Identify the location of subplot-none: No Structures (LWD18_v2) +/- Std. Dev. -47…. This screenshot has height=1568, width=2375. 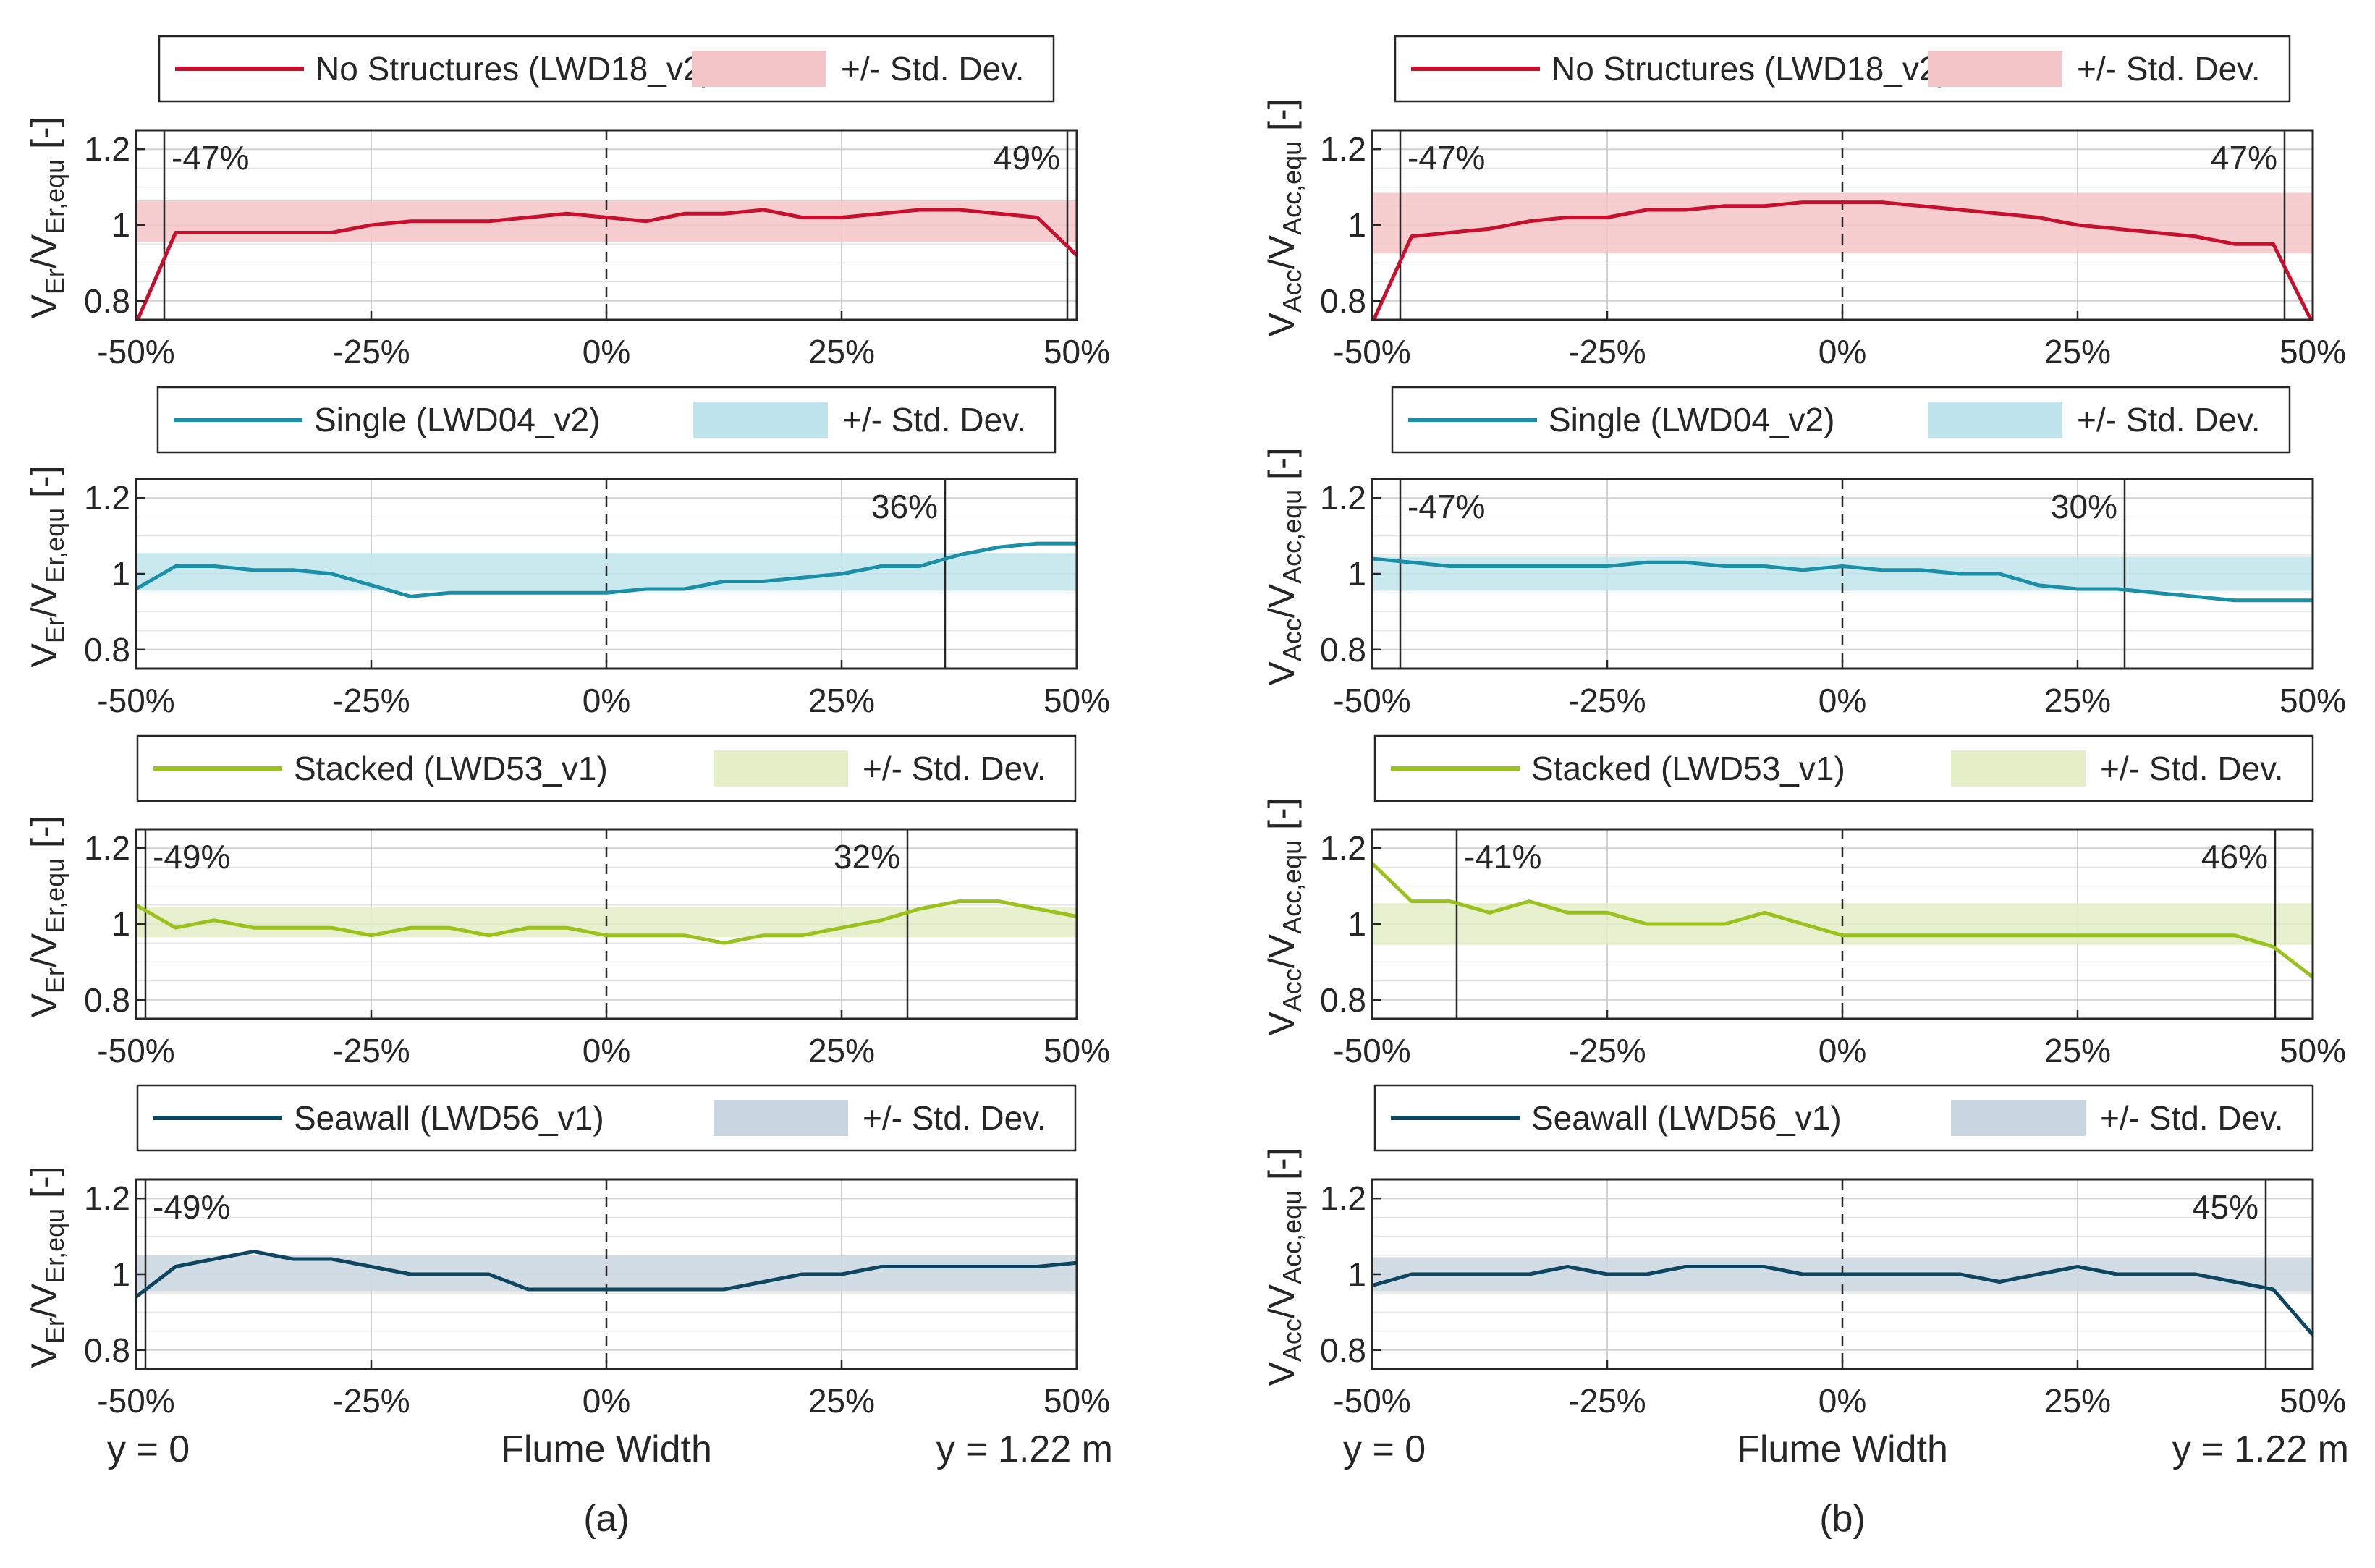
(1804, 202).